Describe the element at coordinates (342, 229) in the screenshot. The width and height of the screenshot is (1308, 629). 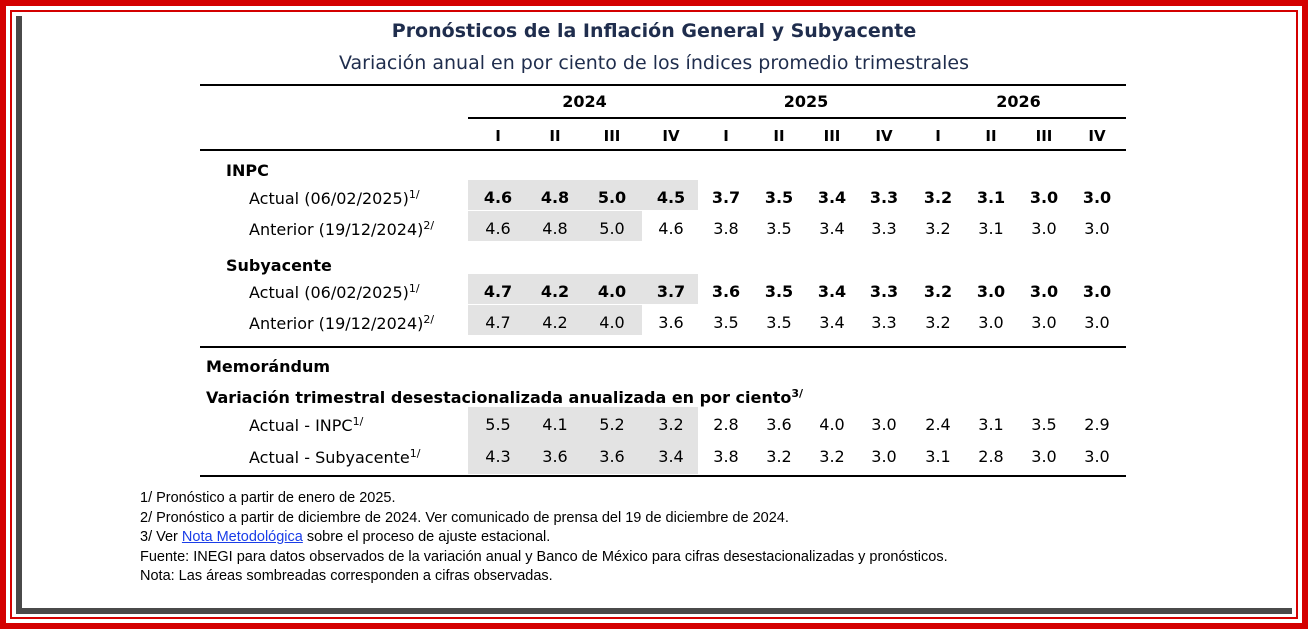
I see `row-label: Anterior (19/12/2024)2/` at that location.